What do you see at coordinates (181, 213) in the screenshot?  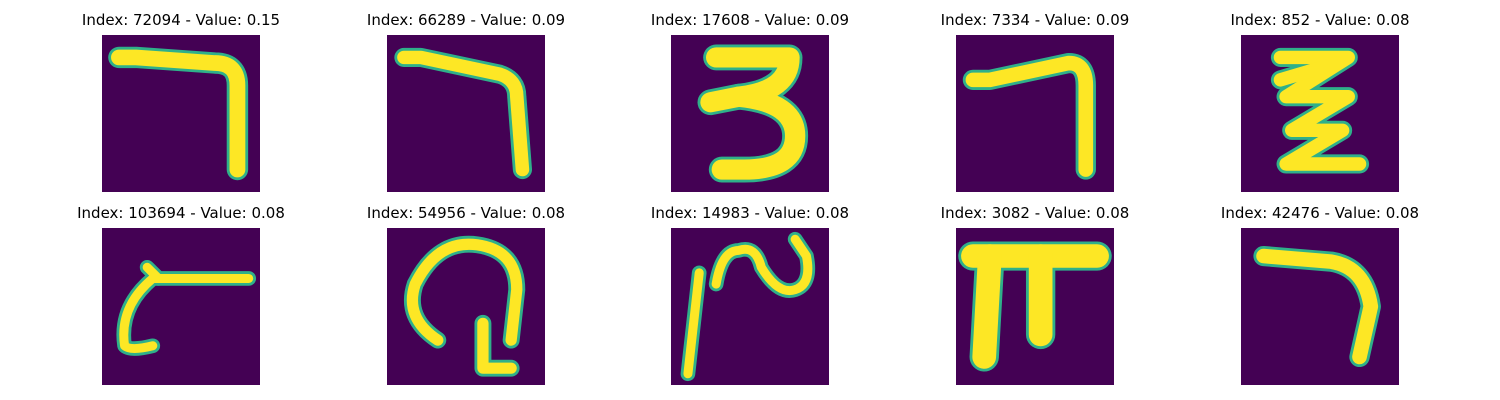 I see `panel-title: Index: 103694 - Value: 0.08` at bounding box center [181, 213].